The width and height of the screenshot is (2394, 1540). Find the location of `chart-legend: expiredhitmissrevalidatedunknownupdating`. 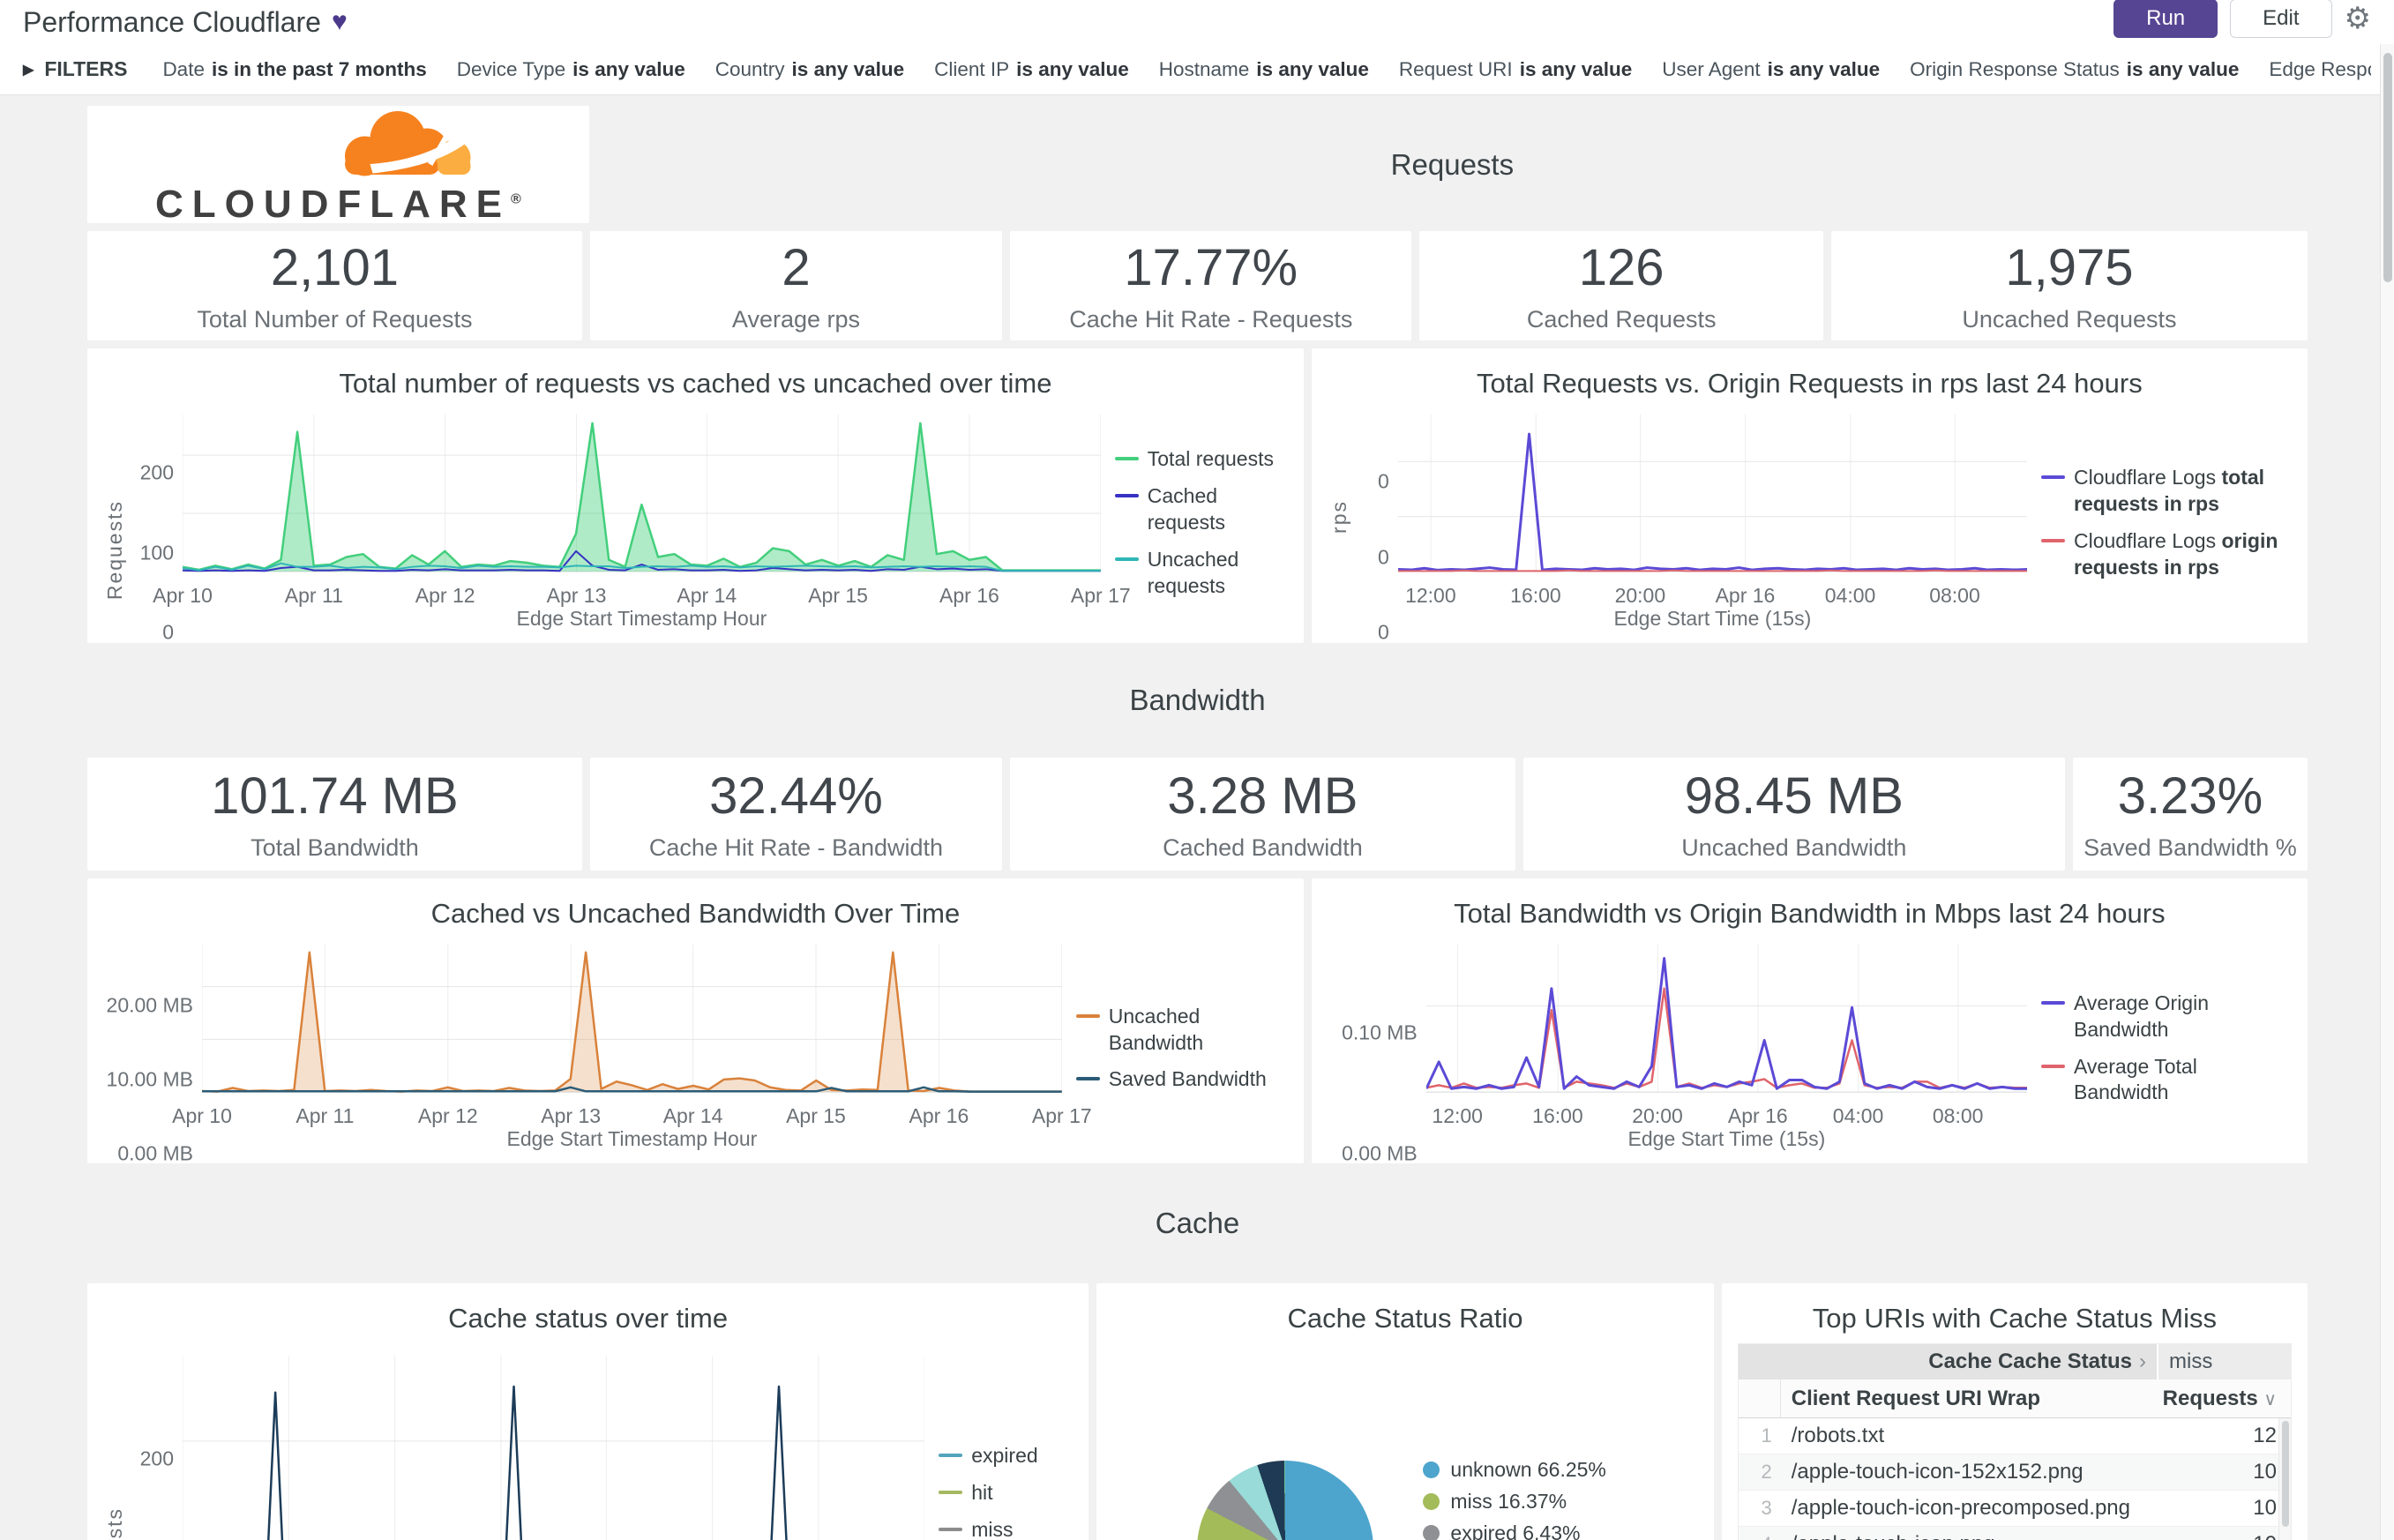

chart-legend: expiredhitmissrevalidatedunknownupdating is located at coordinates (999, 1441).